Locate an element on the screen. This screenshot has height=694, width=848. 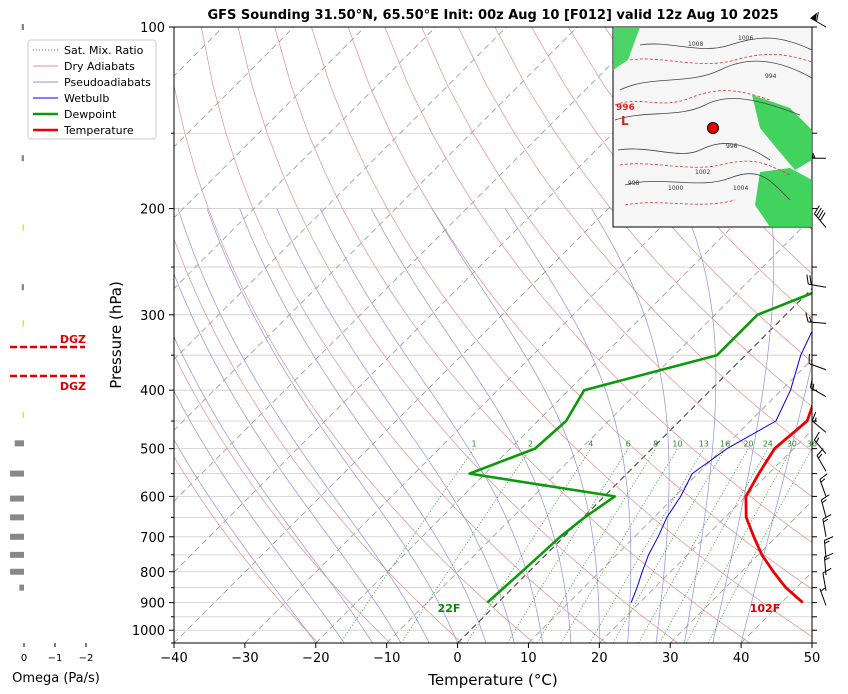
omega-tick-label: −1 is located at coordinates (55, 658).